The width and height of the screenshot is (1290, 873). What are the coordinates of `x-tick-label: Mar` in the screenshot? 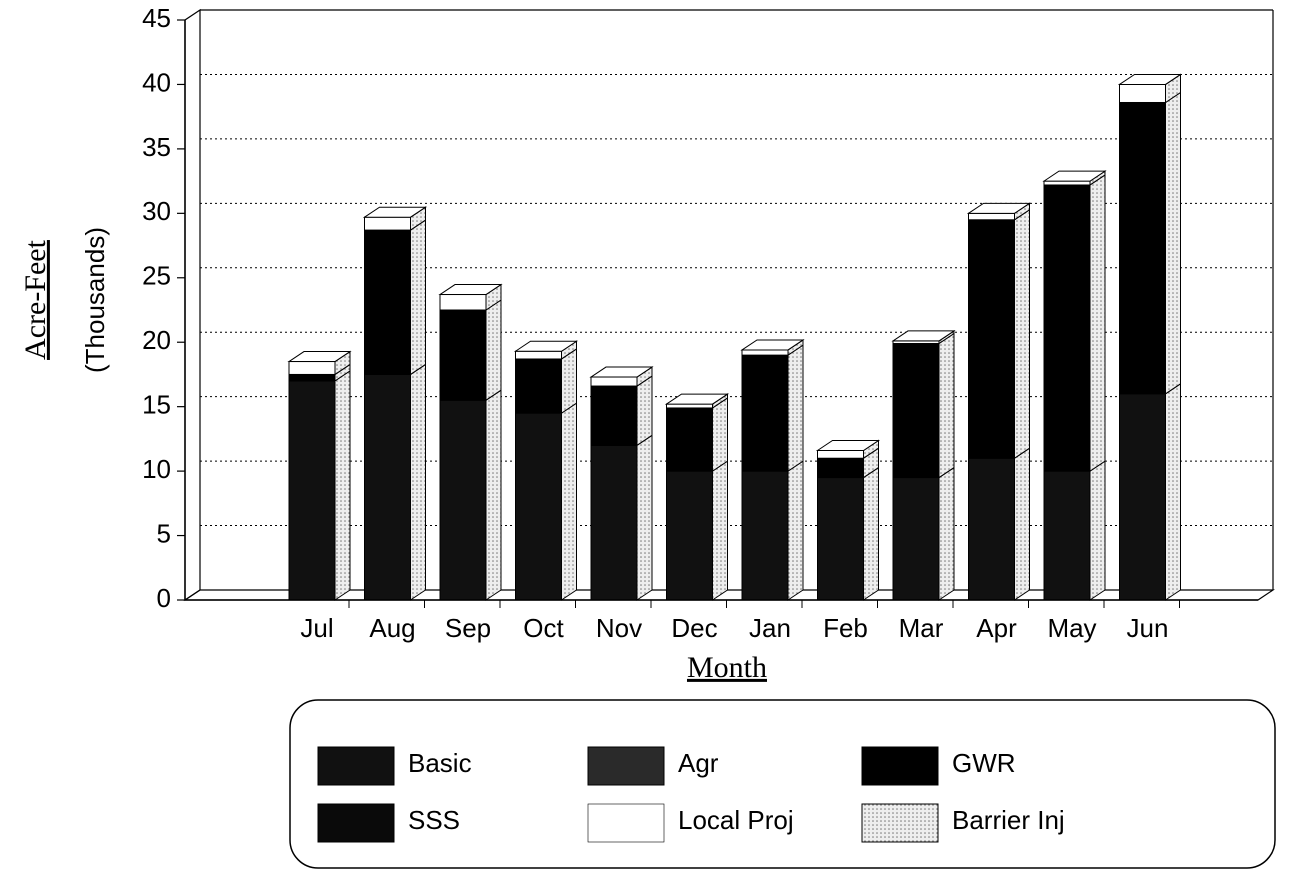 It's located at (921, 628).